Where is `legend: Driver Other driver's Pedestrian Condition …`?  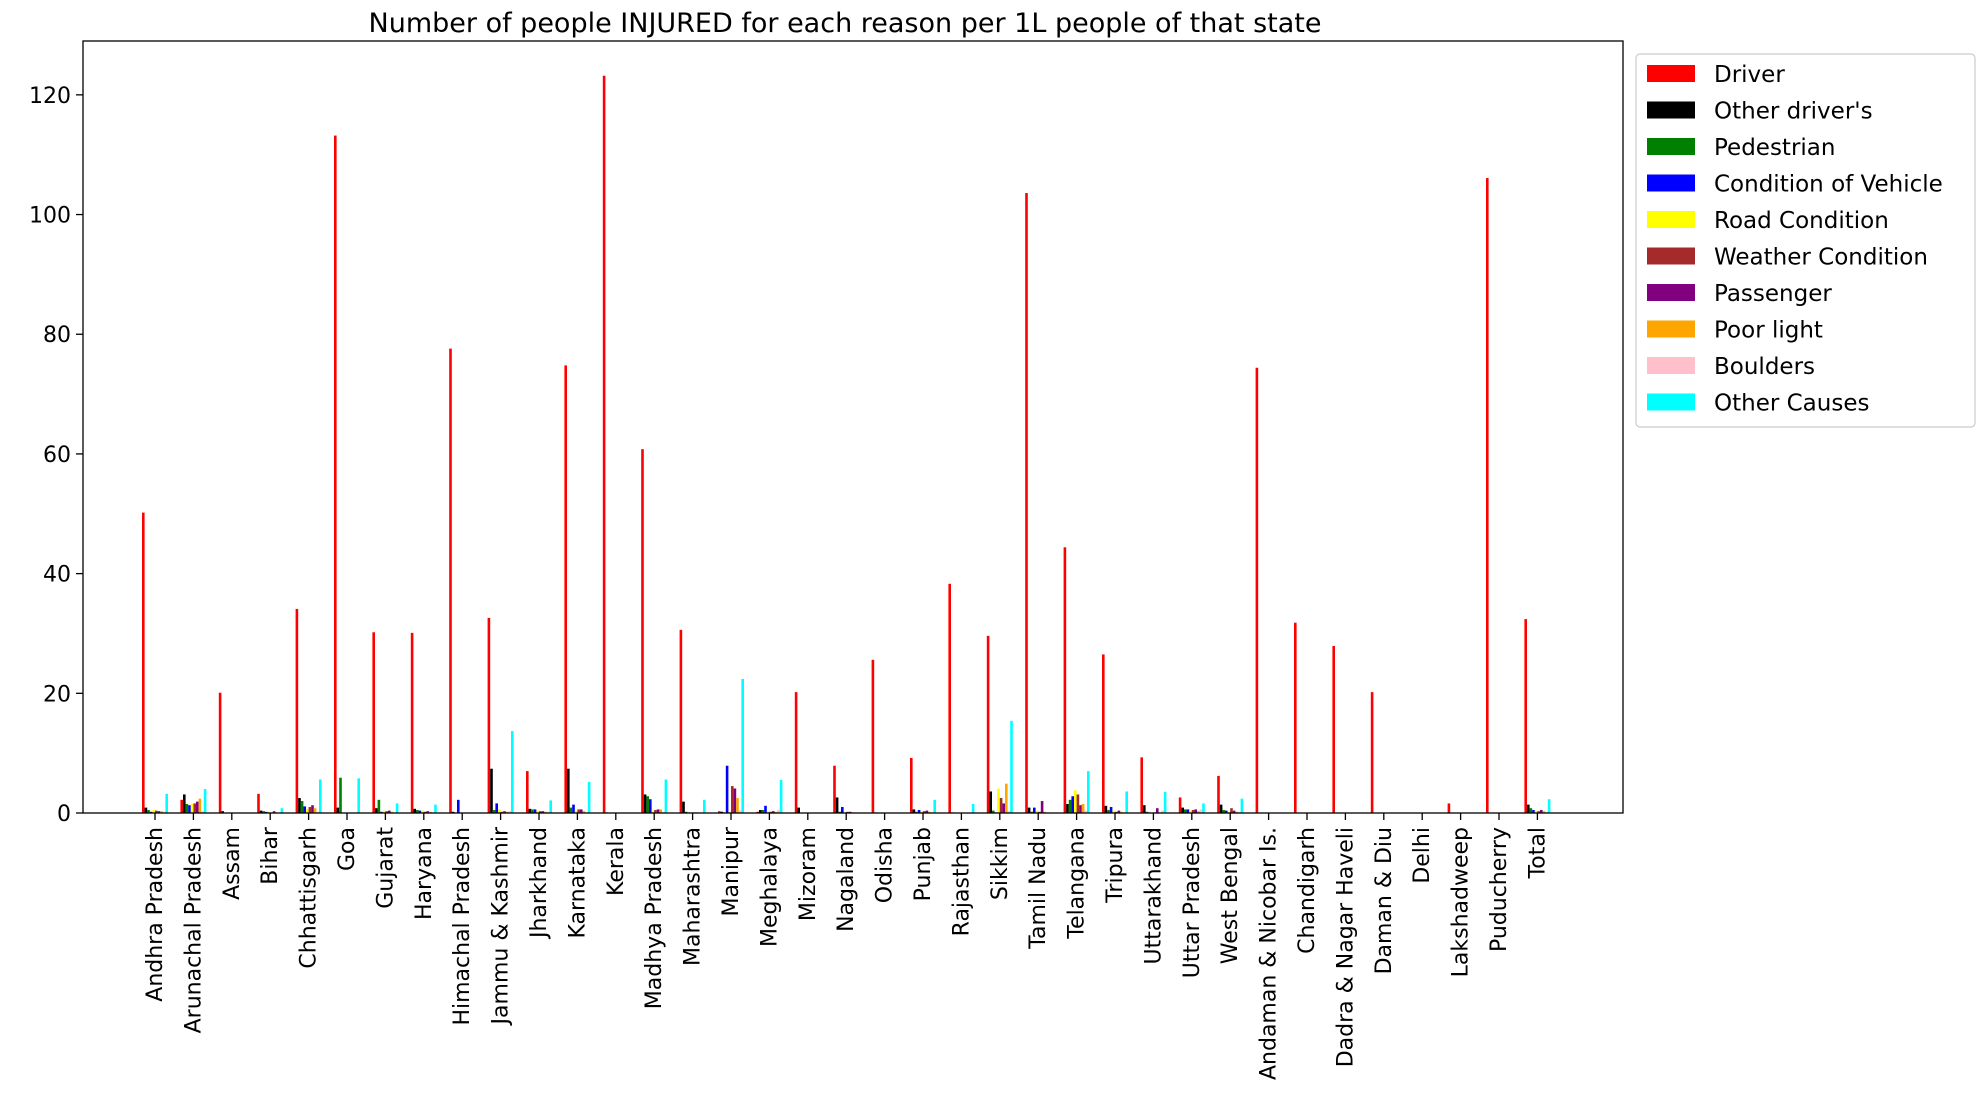 legend: Driver Other driver's Pedestrian Condition … is located at coordinates (1805, 240).